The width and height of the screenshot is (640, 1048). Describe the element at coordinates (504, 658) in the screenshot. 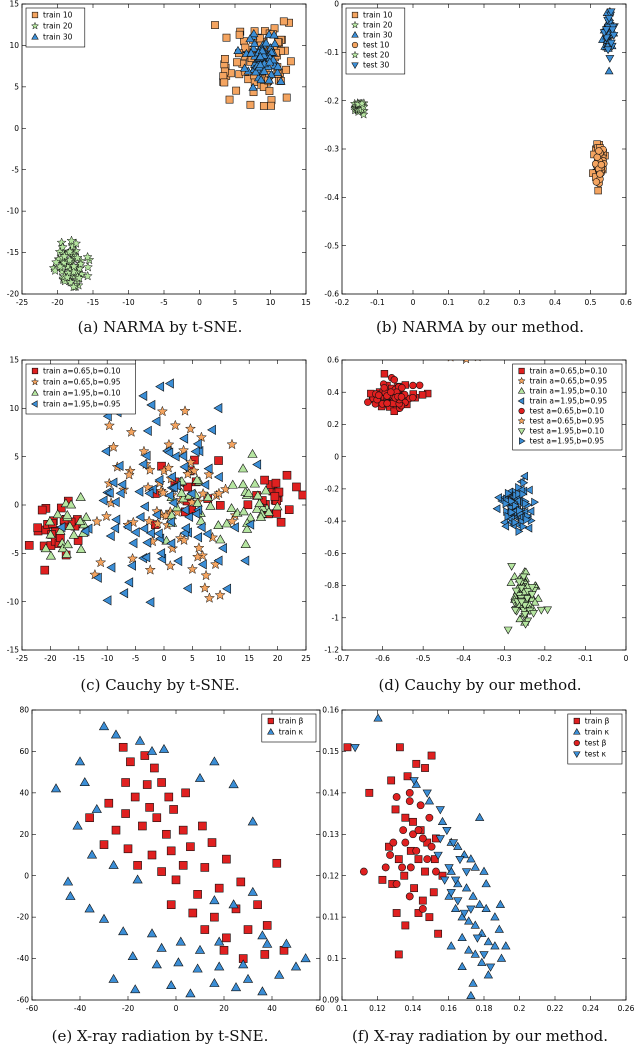

I see `x-tick-label: -0.3` at that location.